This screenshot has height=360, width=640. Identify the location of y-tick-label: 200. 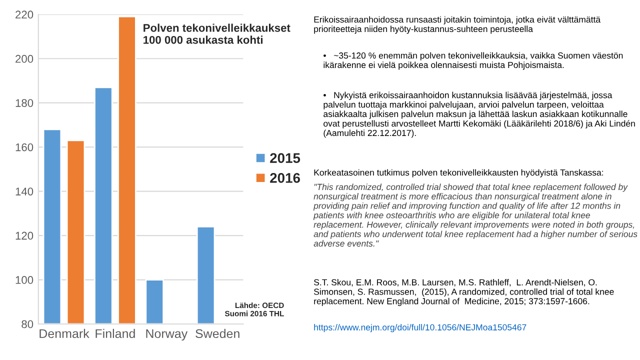
(25, 58).